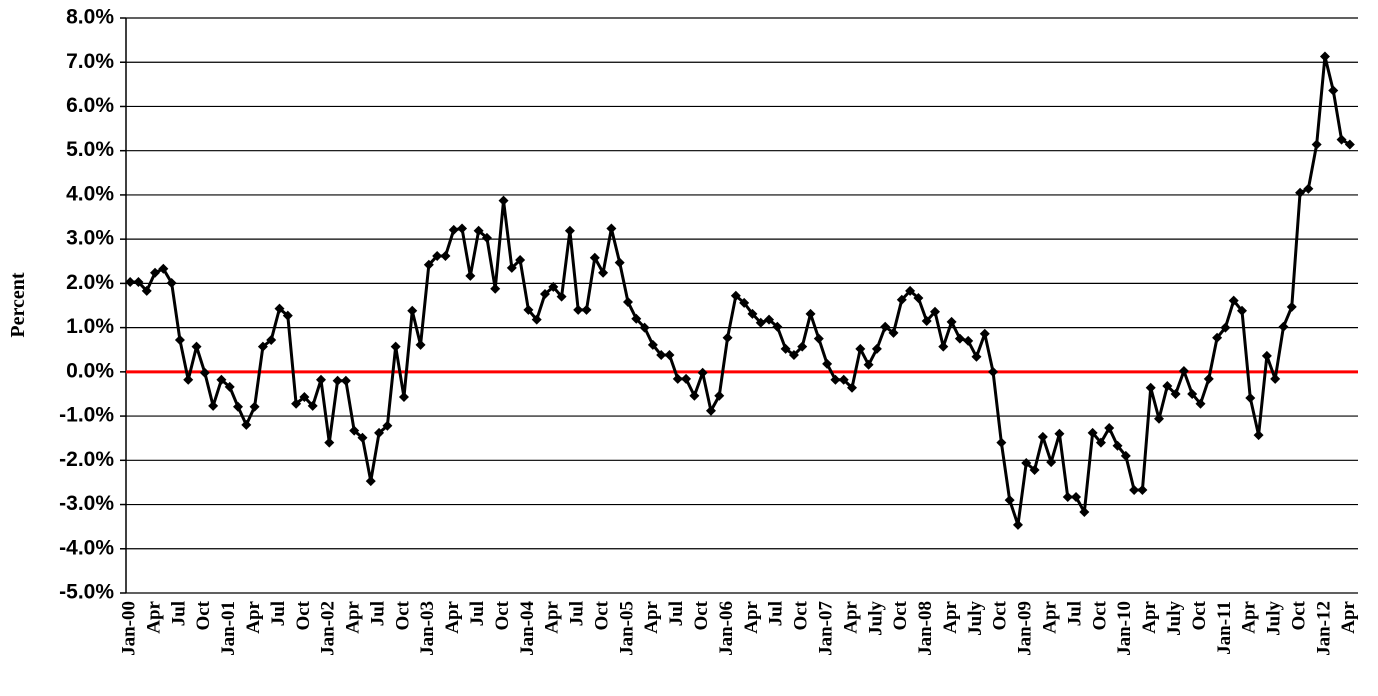 Image resolution: width=1378 pixels, height=696 pixels. What do you see at coordinates (726, 628) in the screenshot?
I see `x-tick-label: Jan-06` at bounding box center [726, 628].